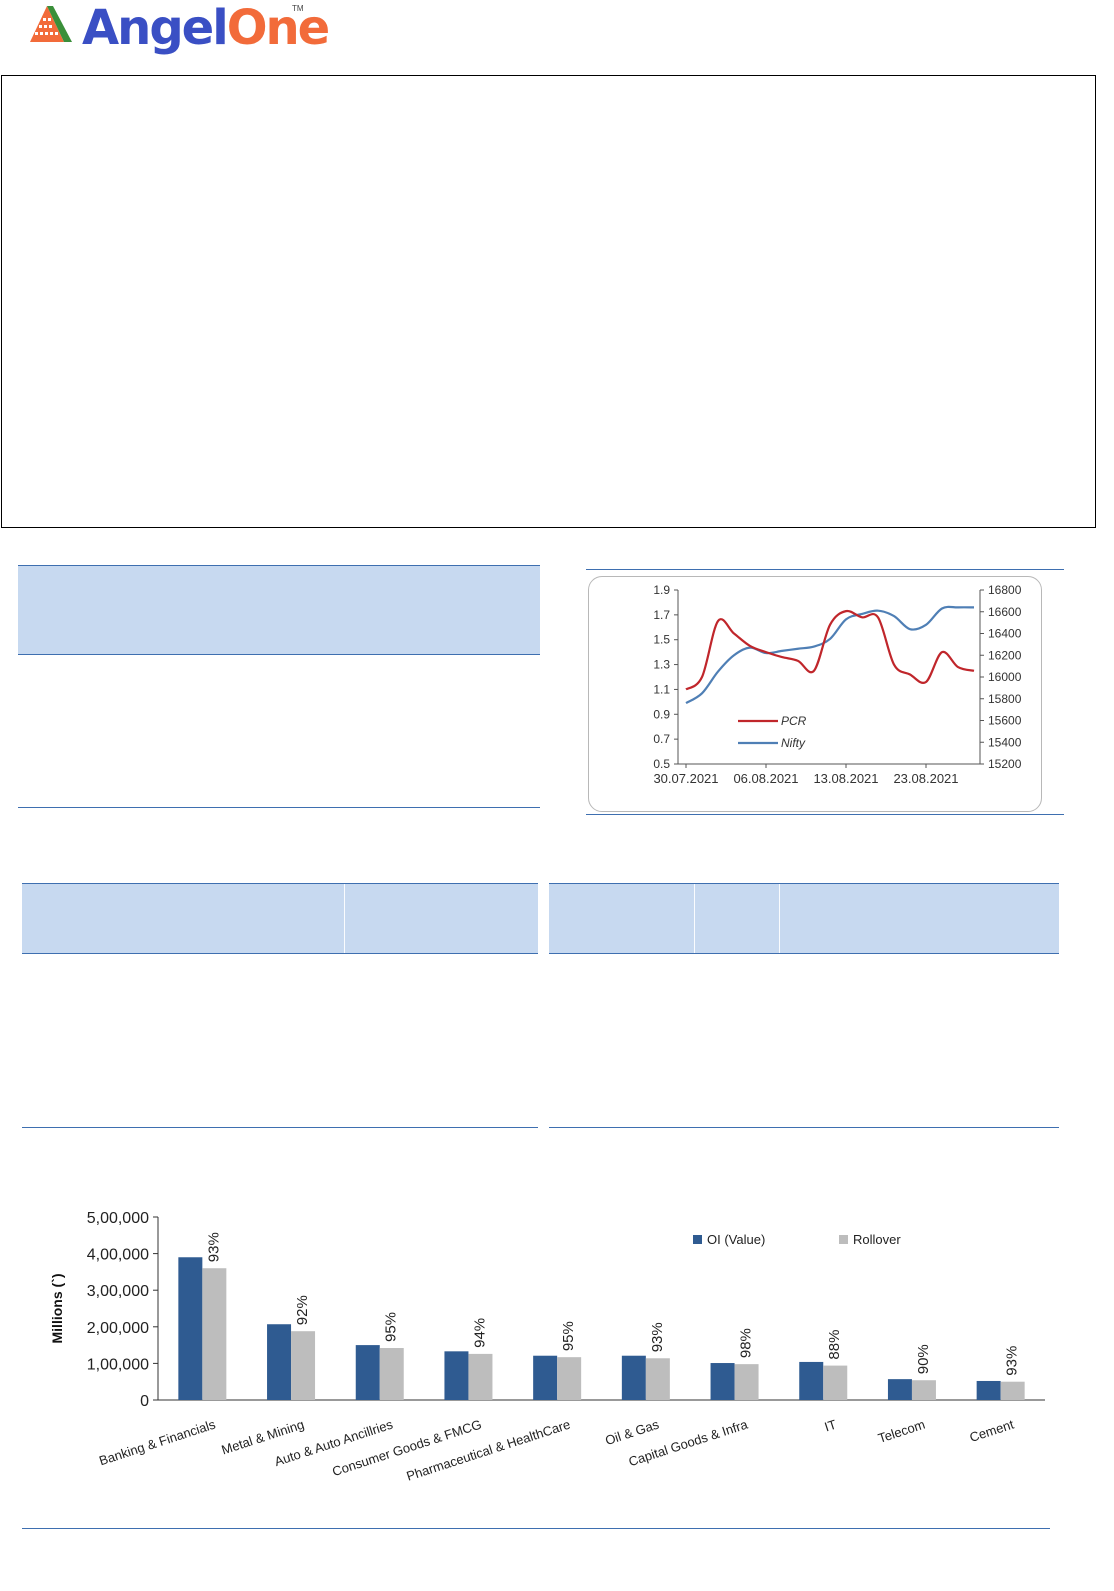 The image size is (1114, 1591). I want to click on angel-one-logo: AngelOne TM, so click(175, 31).